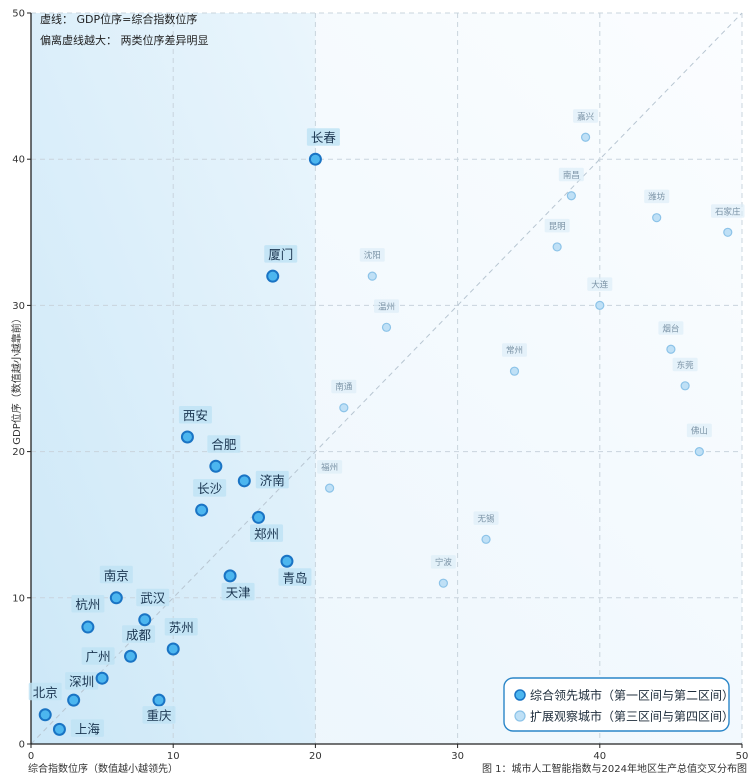  I want to click on point-label: 温州, so click(386, 306).